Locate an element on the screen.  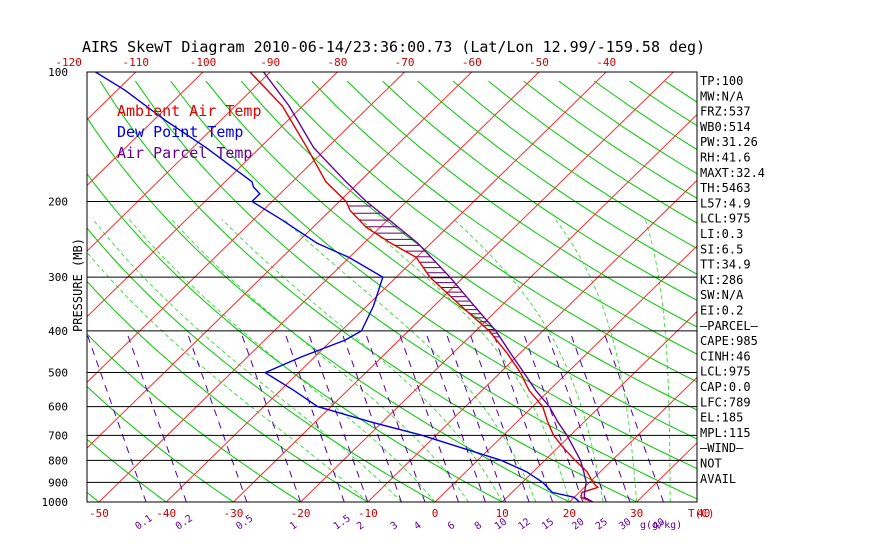
pressure-tick-label: 200 is located at coordinates (58, 201).